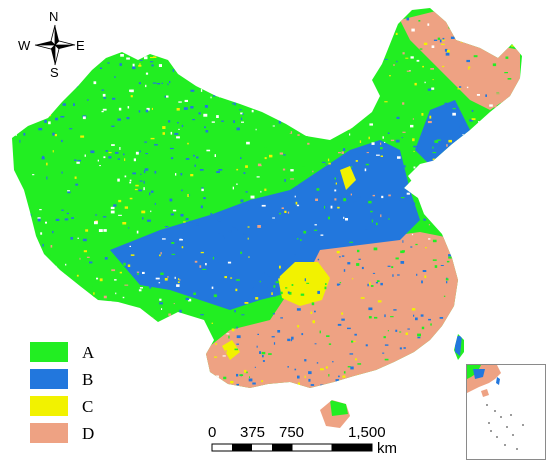 This screenshot has width=550, height=468. Describe the element at coordinates (424, 175) in the screenshot. I see `bohai-sea` at that location.